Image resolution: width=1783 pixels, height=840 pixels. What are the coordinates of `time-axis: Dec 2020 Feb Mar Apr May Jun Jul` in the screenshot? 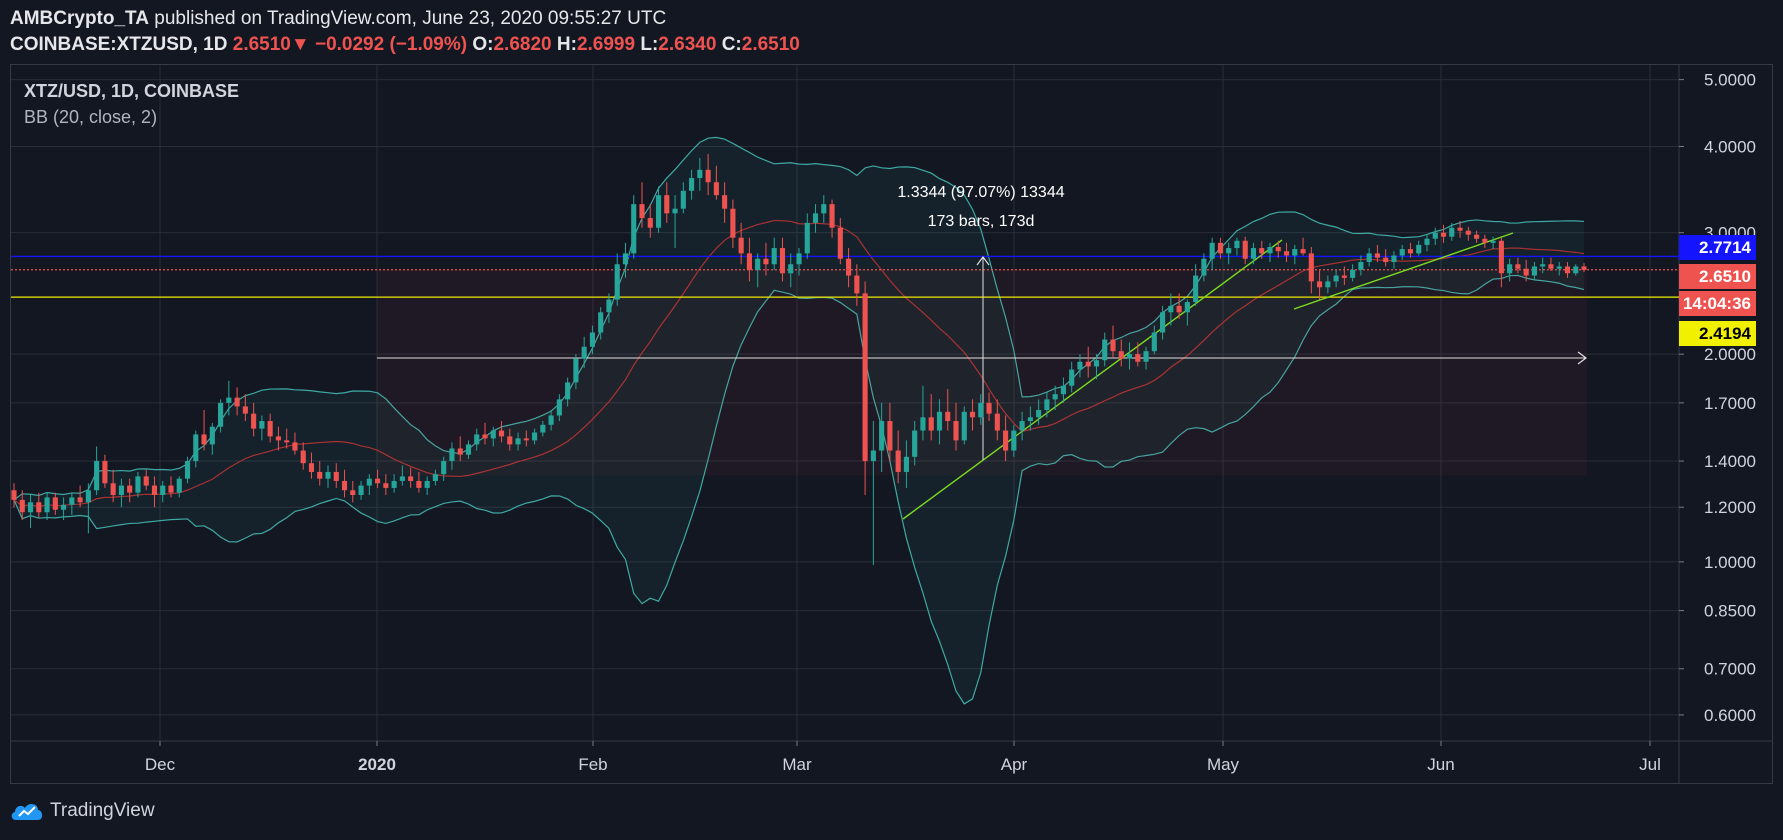 It's located at (903, 757).